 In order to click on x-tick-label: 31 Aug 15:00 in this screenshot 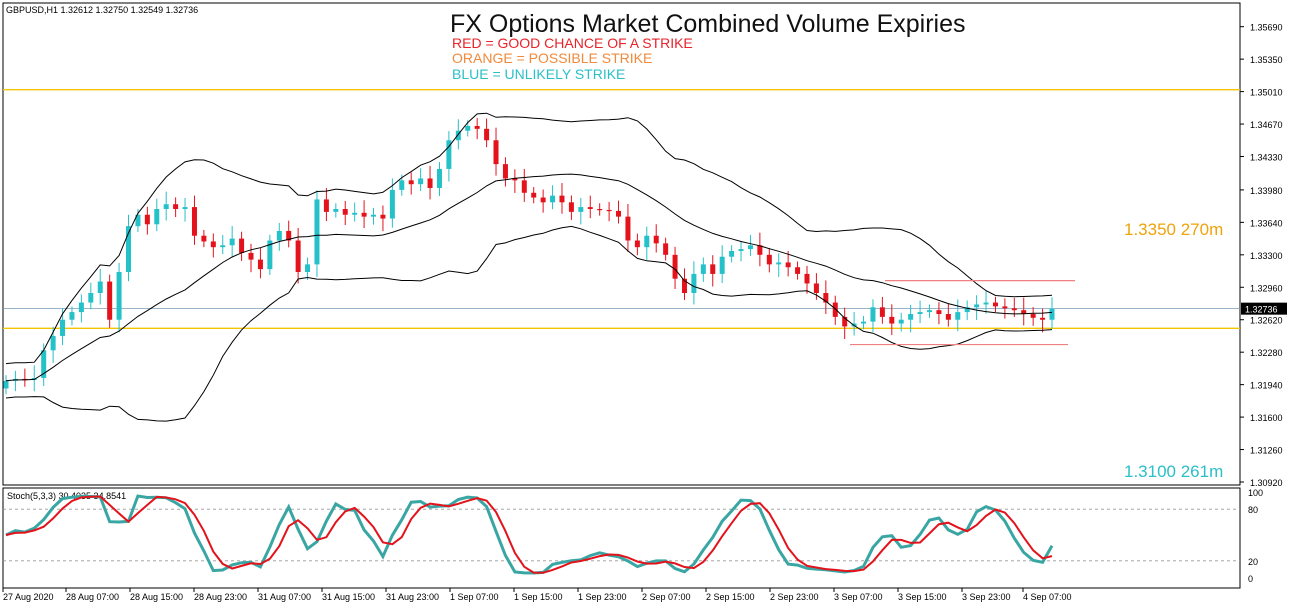, I will do `click(348, 597)`.